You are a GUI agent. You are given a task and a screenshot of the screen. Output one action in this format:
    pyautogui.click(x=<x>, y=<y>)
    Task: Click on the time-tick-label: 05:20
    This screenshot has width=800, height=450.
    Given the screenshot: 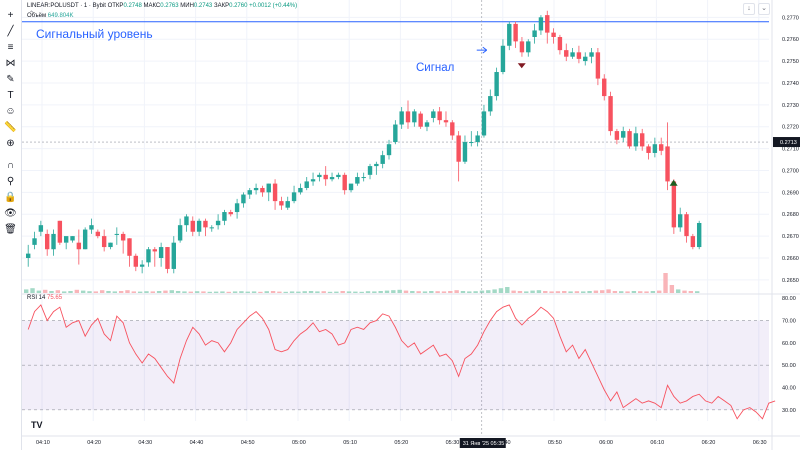 What is the action you would take?
    pyautogui.click(x=401, y=443)
    